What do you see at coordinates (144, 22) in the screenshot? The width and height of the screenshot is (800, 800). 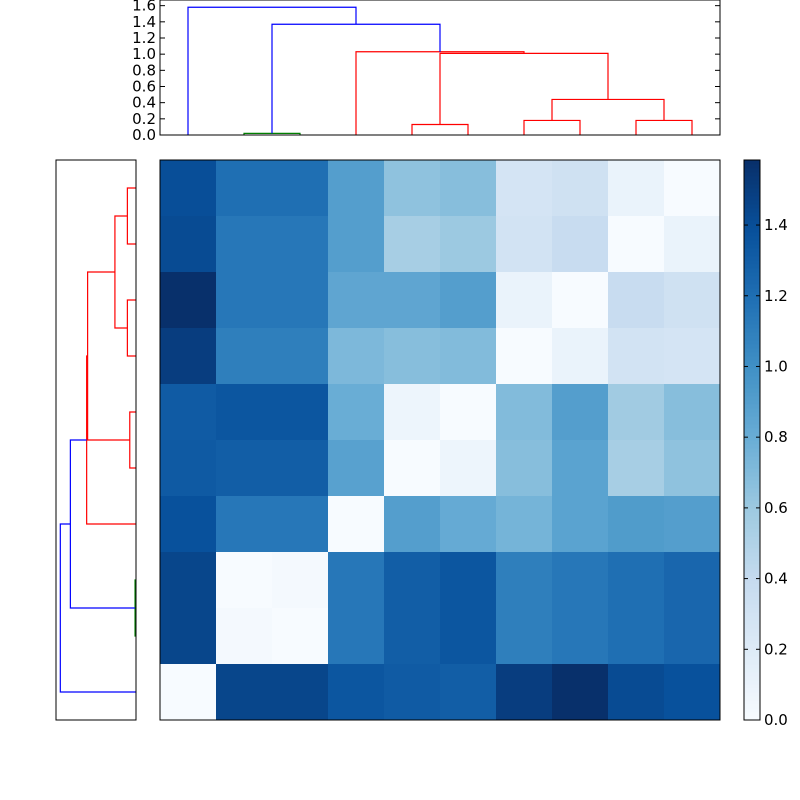 I see `top-dendrogram-tick-label: 1.4` at bounding box center [144, 22].